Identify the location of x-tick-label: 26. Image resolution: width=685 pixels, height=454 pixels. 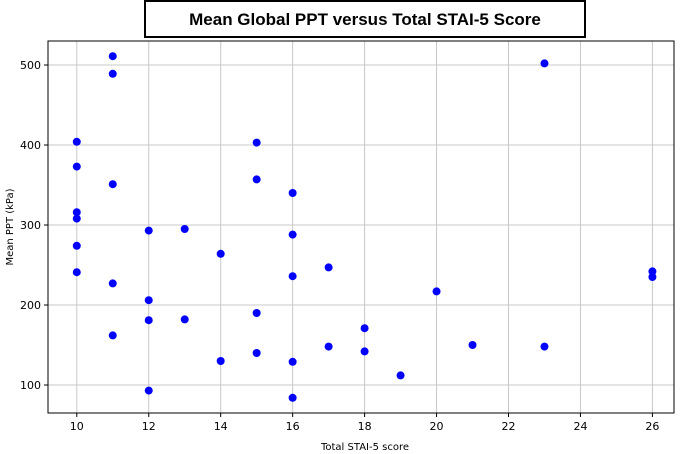
(652, 426).